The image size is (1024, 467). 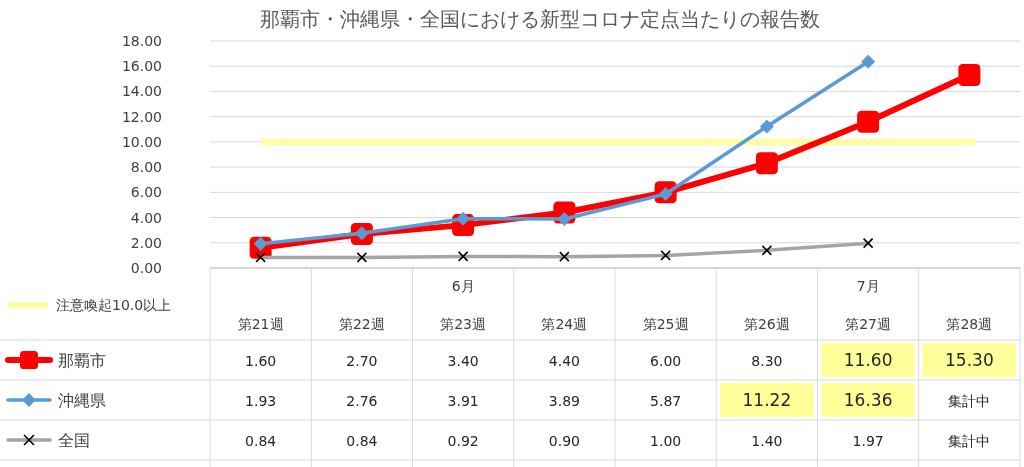 What do you see at coordinates (666, 441) in the screenshot?
I see `data-label: 1.00` at bounding box center [666, 441].